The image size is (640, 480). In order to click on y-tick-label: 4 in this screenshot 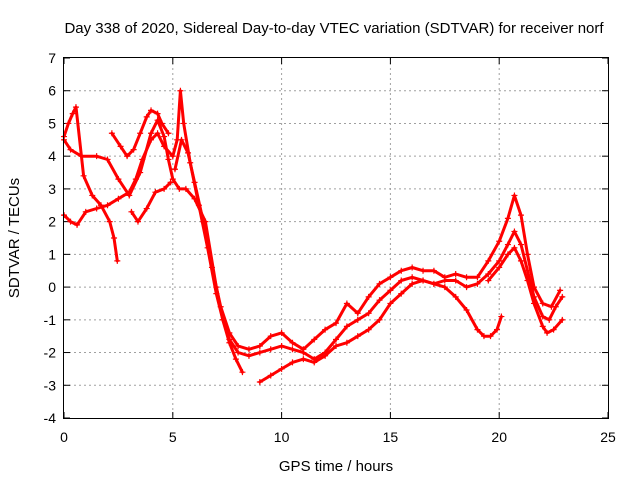, I will do `click(52, 156)`.